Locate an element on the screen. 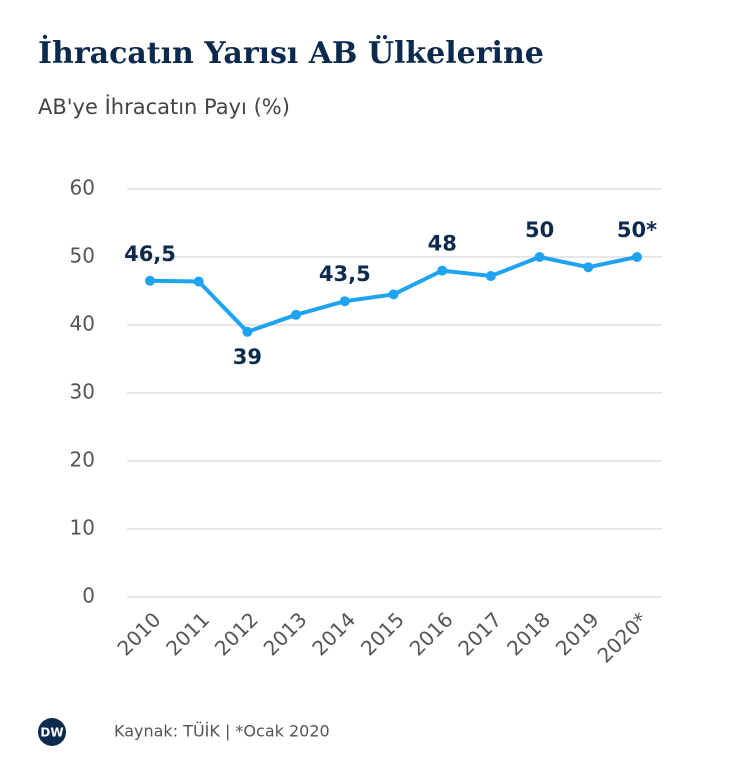 The image size is (750, 775). value-label: 50 is located at coordinates (539, 230).